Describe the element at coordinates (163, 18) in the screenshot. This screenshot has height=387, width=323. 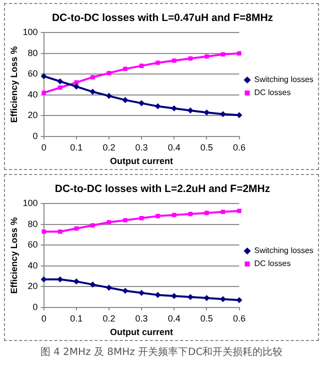
I see `chart-title: DC-to-DC losses with L=0.47uH and F=8MHz` at that location.